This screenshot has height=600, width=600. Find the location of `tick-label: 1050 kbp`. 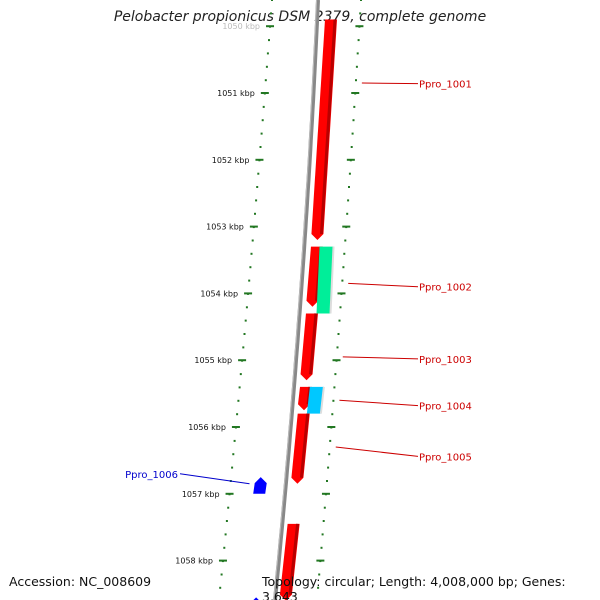

tick-label: 1050 kbp is located at coordinates (241, 26).